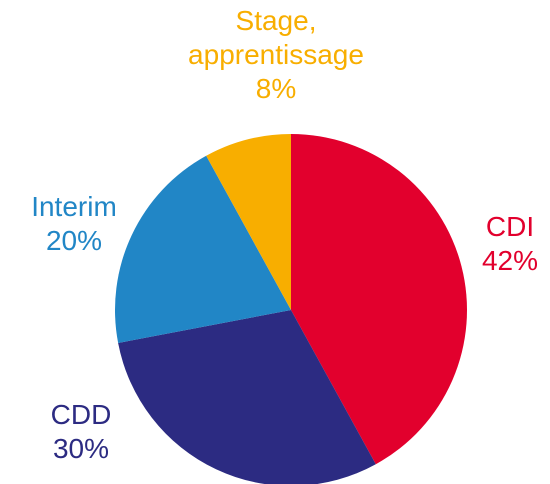  What do you see at coordinates (509, 244) in the screenshot?
I see `slice-label-cdi: CDI 42%` at bounding box center [509, 244].